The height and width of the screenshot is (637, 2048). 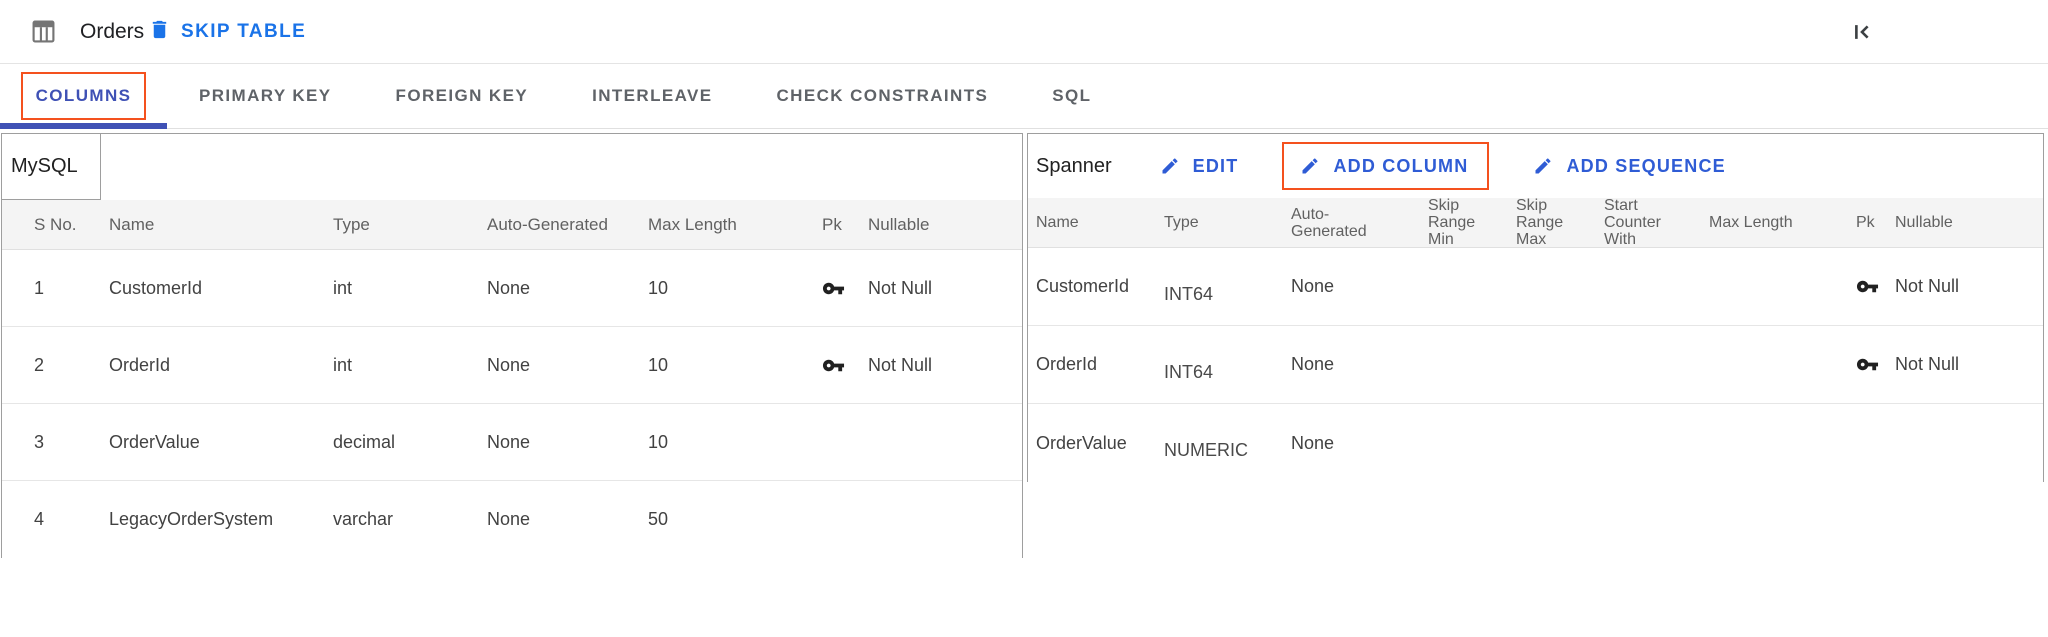 I want to click on cell-sno: 3, so click(x=39, y=441).